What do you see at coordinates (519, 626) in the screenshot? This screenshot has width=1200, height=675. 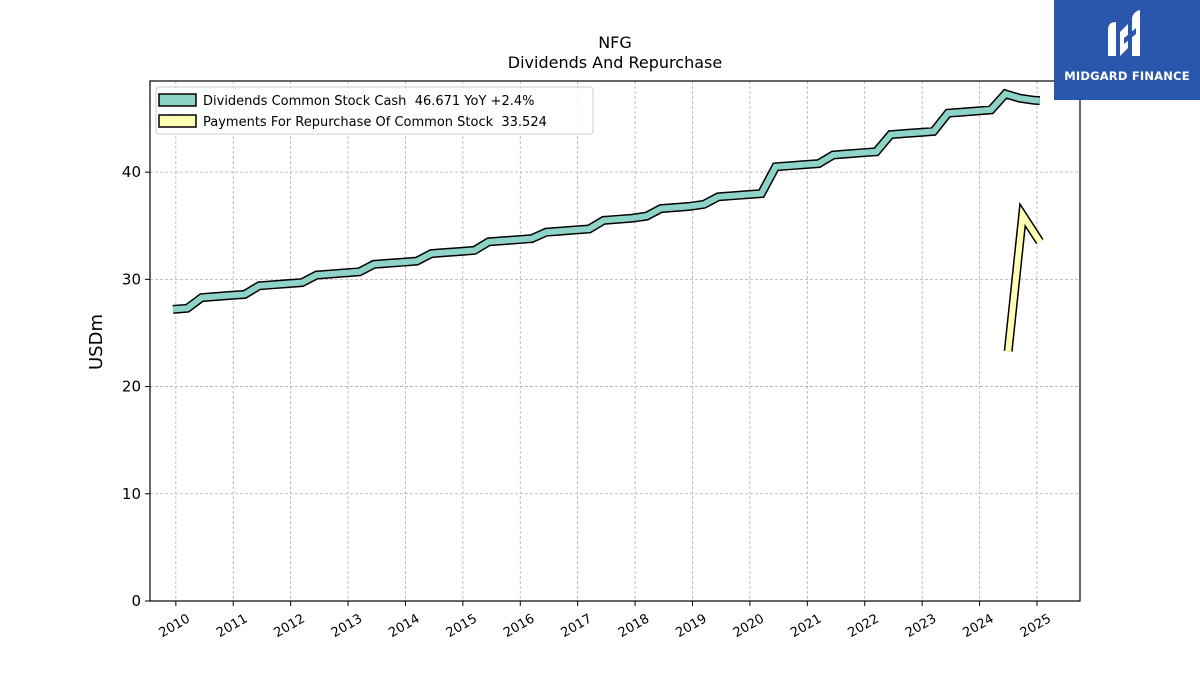 I see `x-tick-label: 2016` at bounding box center [519, 626].